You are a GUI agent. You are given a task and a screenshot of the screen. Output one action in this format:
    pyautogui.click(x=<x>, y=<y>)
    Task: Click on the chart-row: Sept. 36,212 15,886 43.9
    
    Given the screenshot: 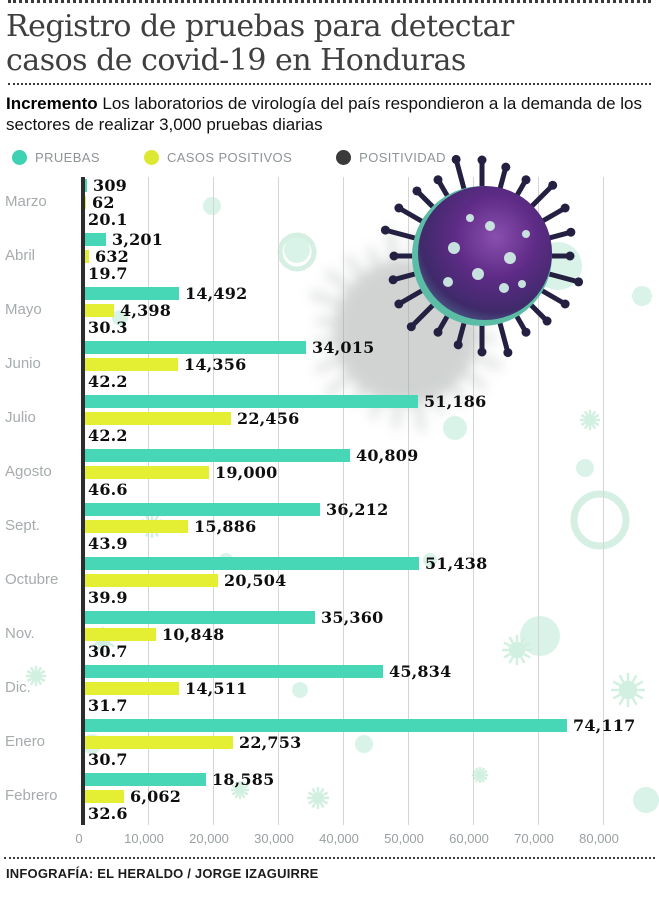 What is the action you would take?
    pyautogui.click(x=329, y=527)
    